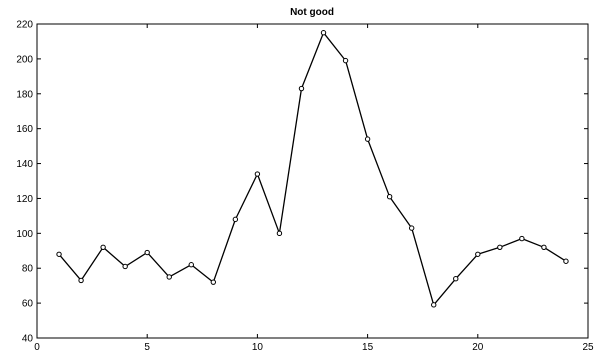 The height and width of the screenshot is (353, 598). I want to click on y-tick-label: 160, so click(24, 129).